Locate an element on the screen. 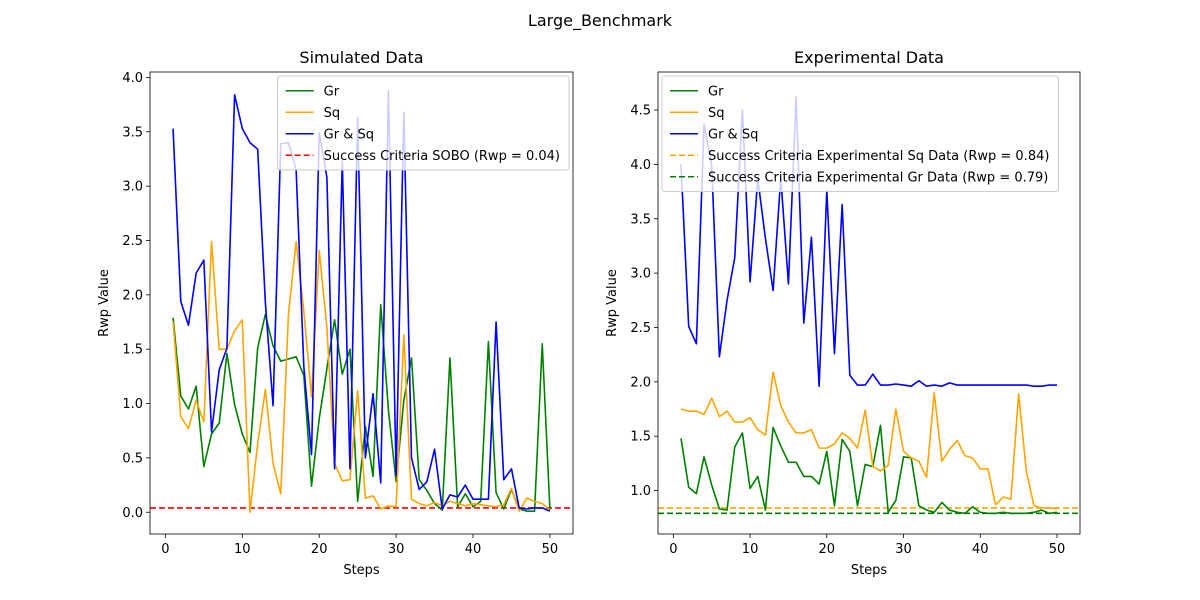 This screenshot has width=1200, height=600. figure-suptitle: Large_Benchmark is located at coordinates (600, 21).